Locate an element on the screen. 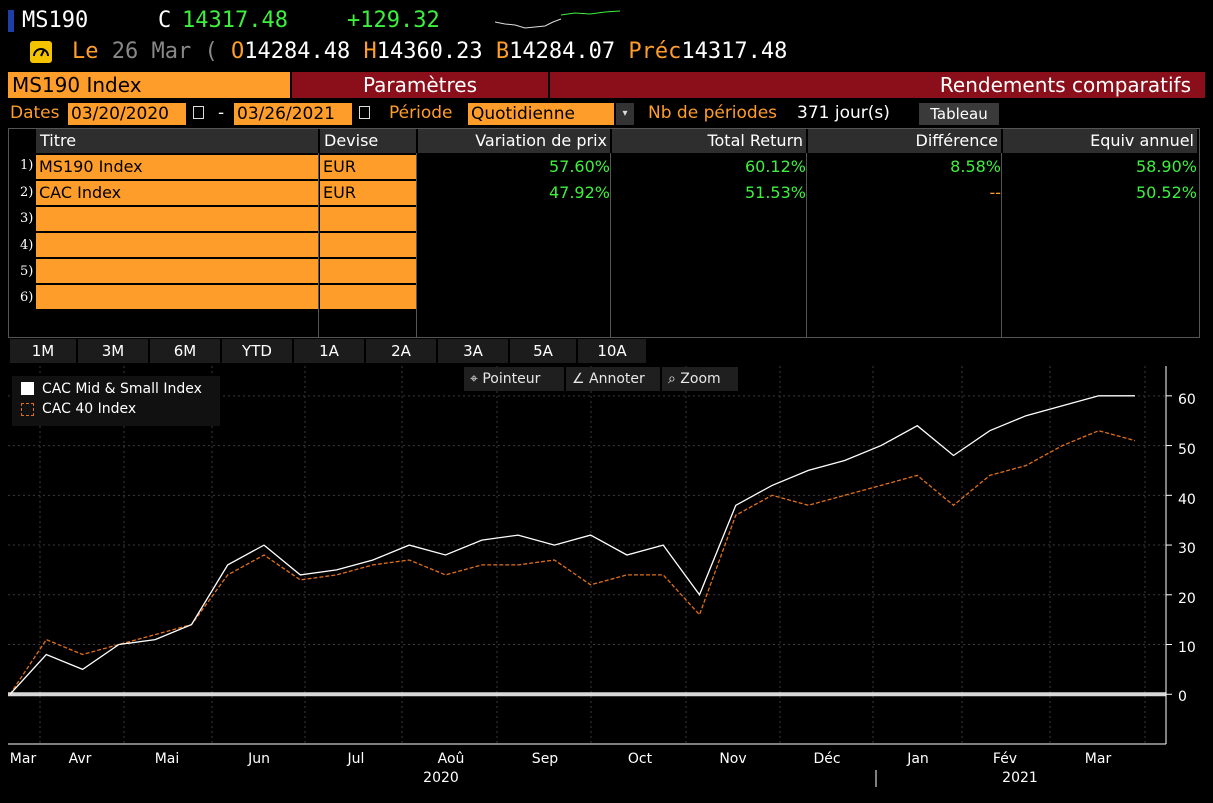  variation-value: 57.60% is located at coordinates (579, 166).